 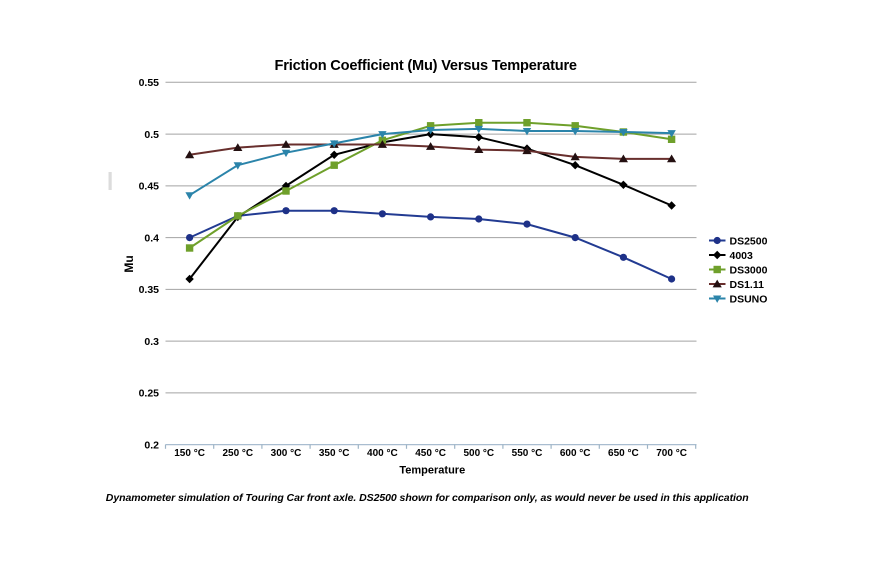 I want to click on svg-text: DS1.11, so click(x=747, y=285).